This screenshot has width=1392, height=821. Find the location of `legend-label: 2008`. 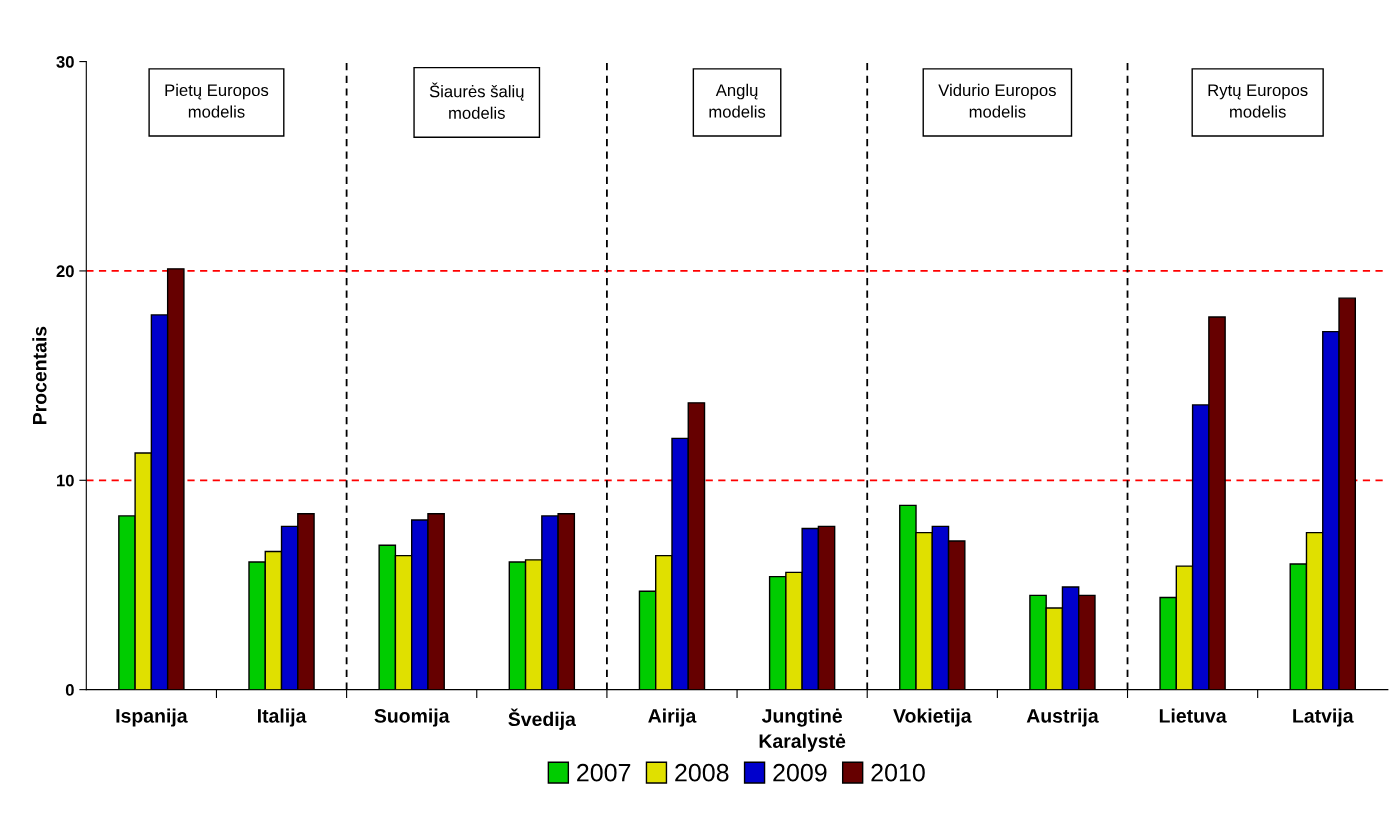

legend-label: 2008 is located at coordinates (702, 772).